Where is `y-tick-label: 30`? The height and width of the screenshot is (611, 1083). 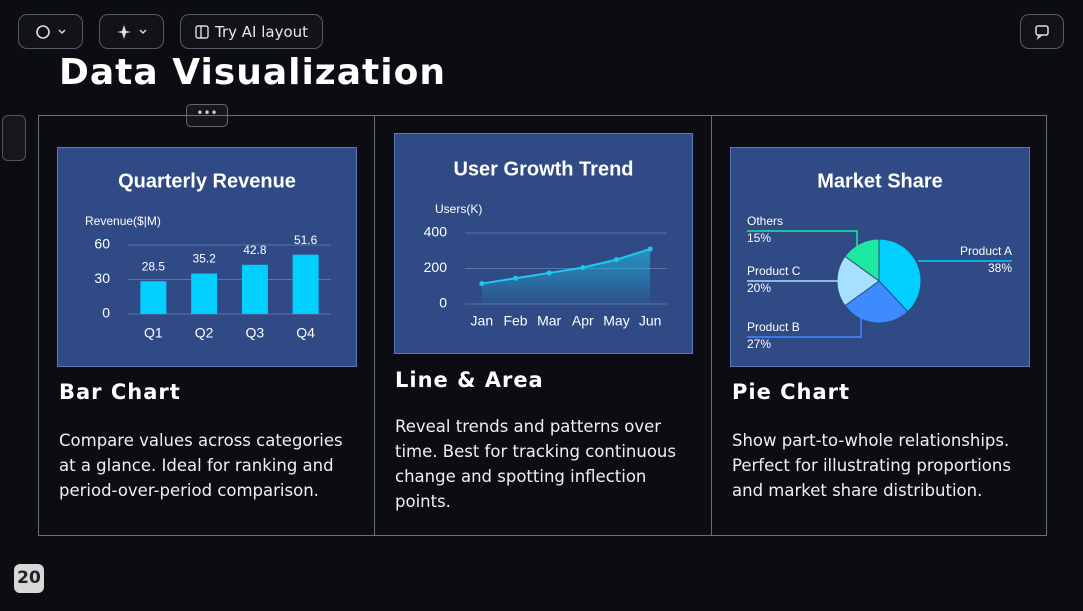 y-tick-label: 30 is located at coordinates (102, 278).